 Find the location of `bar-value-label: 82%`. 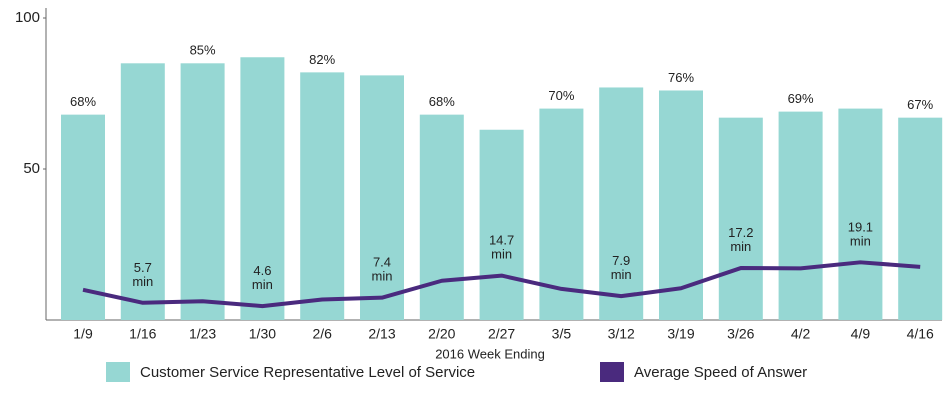

bar-value-label: 82% is located at coordinates (322, 59).